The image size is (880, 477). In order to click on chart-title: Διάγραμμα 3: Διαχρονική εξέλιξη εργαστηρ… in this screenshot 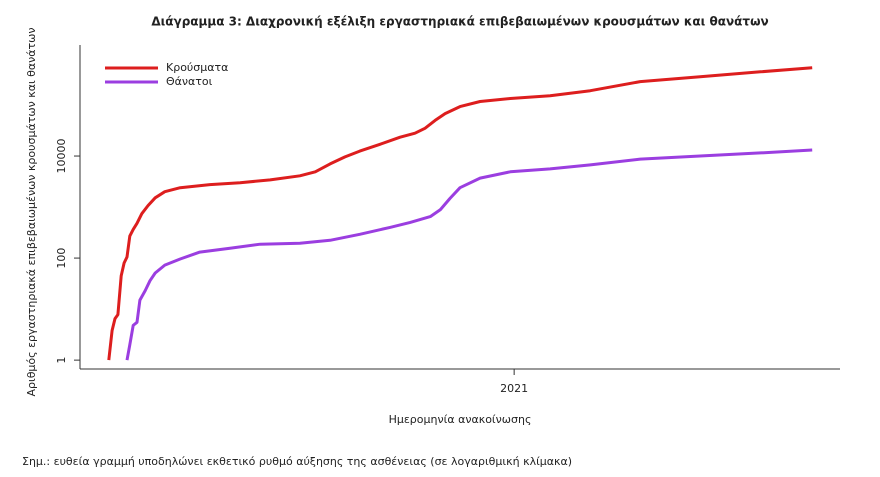, I will do `click(459, 22)`.